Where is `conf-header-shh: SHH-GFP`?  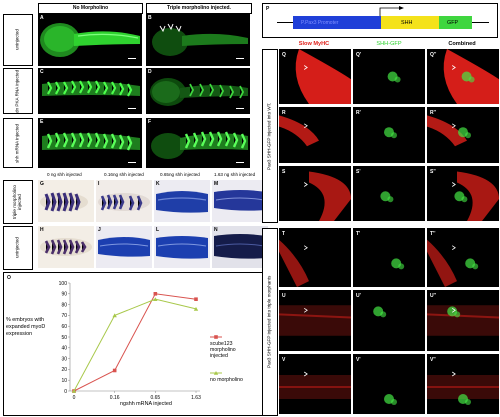
conf-header-shh: SHH-GFP is located at coordinates (389, 44).